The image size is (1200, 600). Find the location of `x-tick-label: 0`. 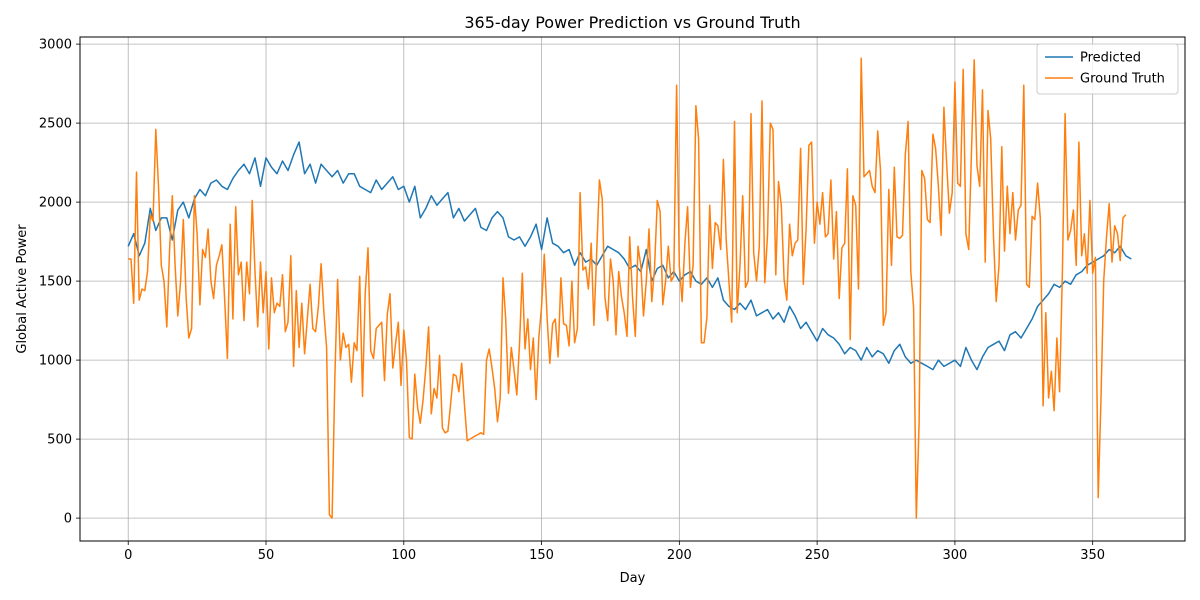

x-tick-label: 0 is located at coordinates (128, 555).